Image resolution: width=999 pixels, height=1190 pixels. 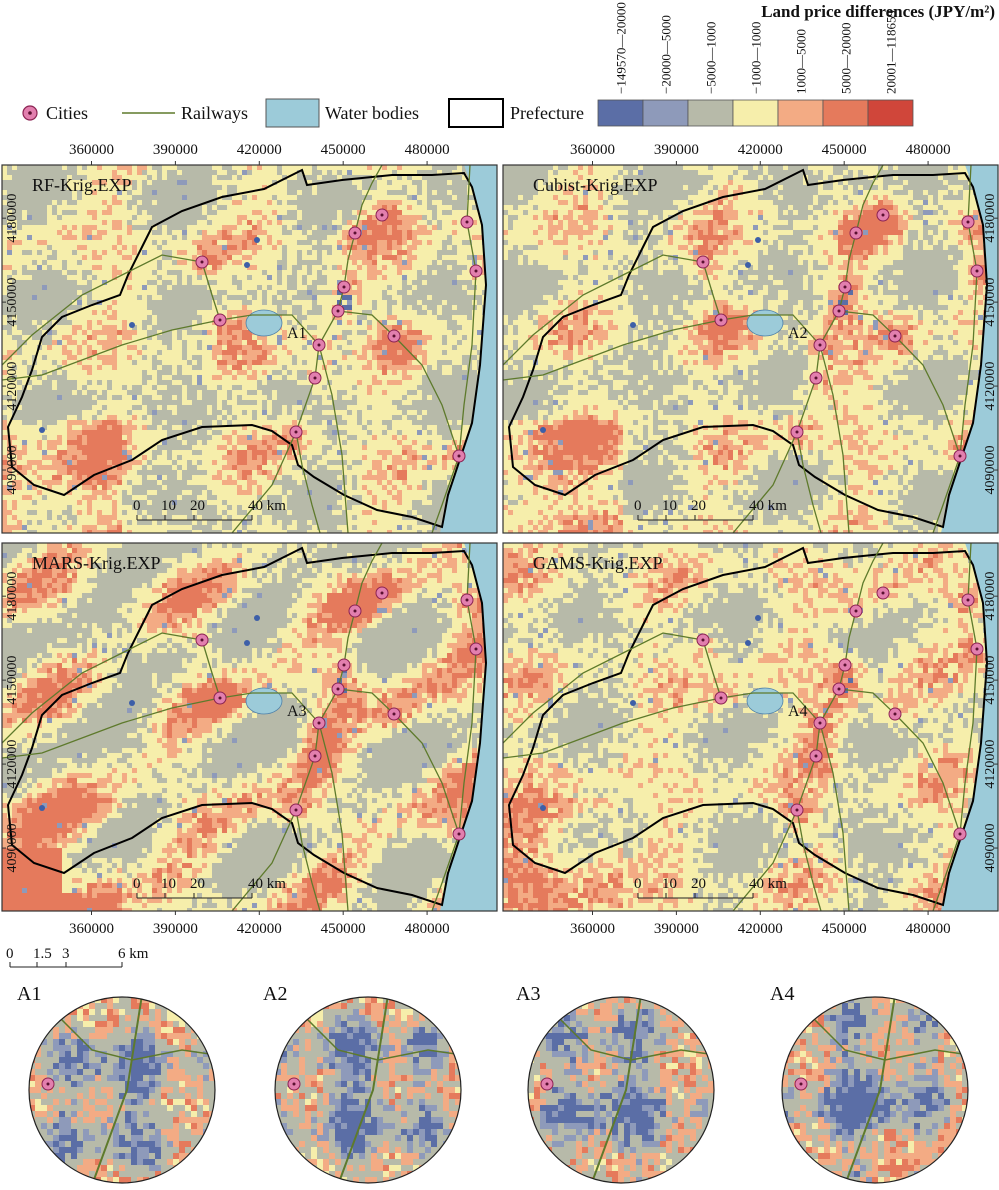 What do you see at coordinates (42, 954) in the screenshot?
I see `zoom-scale-label: 1.5` at bounding box center [42, 954].